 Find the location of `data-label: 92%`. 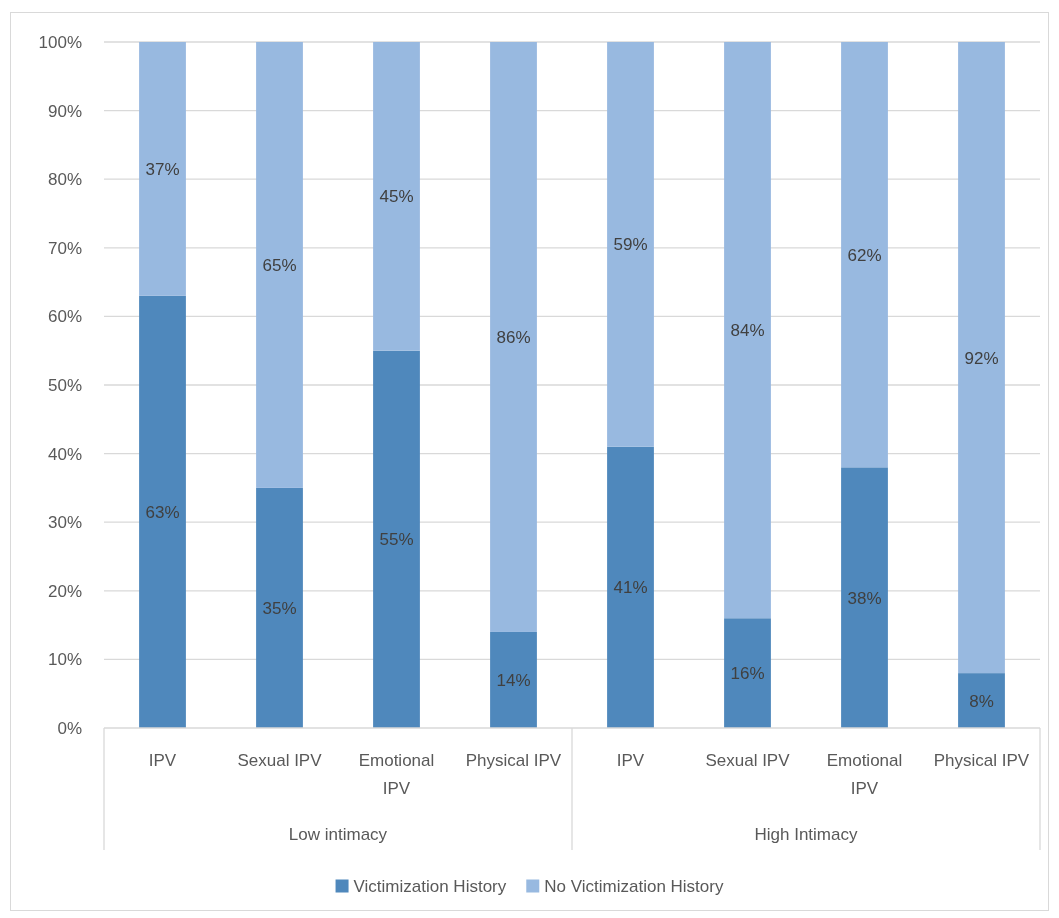

data-label: 92% is located at coordinates (981, 358).